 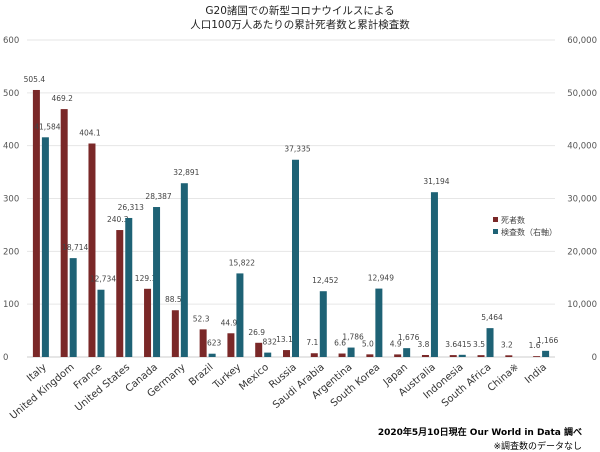 What do you see at coordinates (214, 343) in the screenshot?
I see `data-label-tests: 623` at bounding box center [214, 343].